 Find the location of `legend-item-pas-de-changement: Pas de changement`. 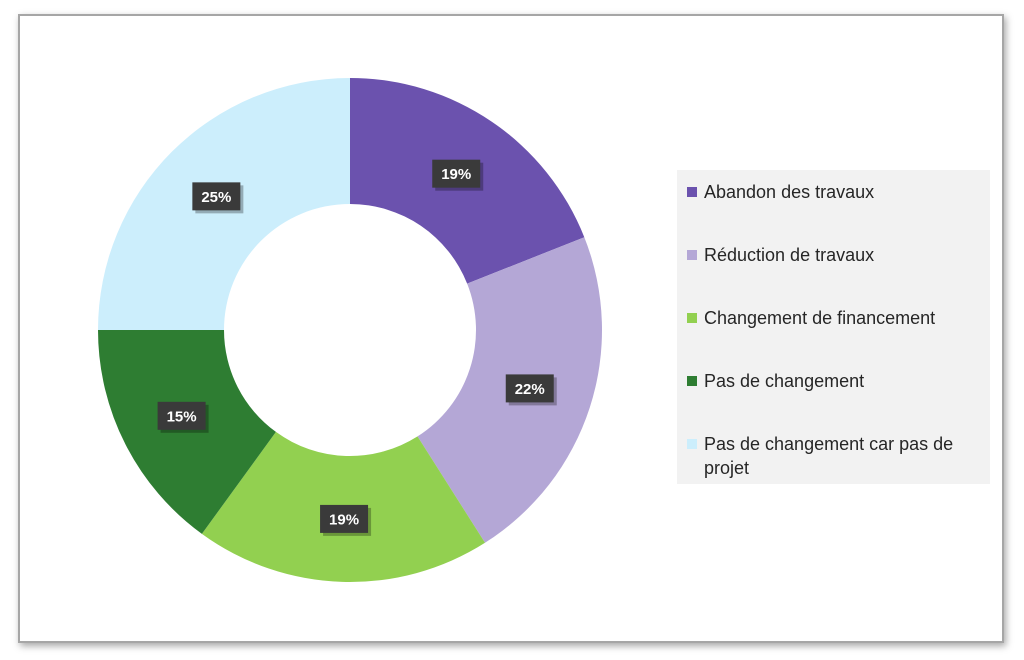

legend-item-pas-de-changement: Pas de changement is located at coordinates (833, 381).